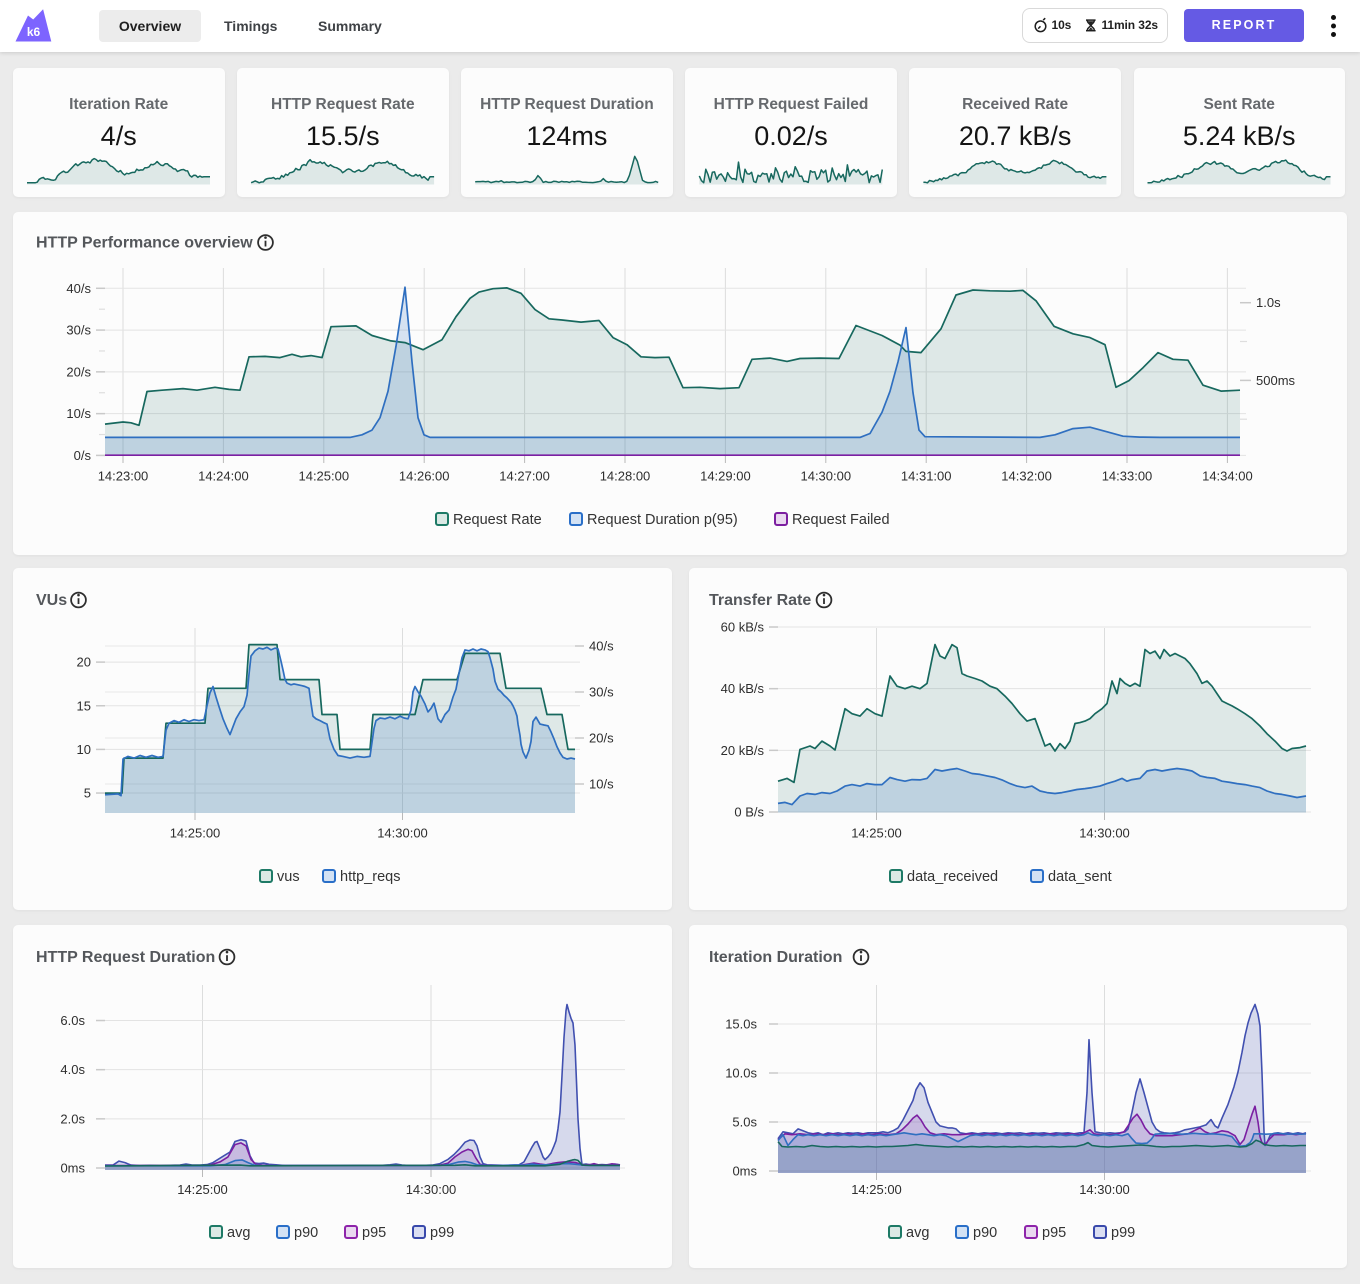  Describe the element at coordinates (625, 476) in the screenshot. I see `svg-text: 14:28:00` at that location.